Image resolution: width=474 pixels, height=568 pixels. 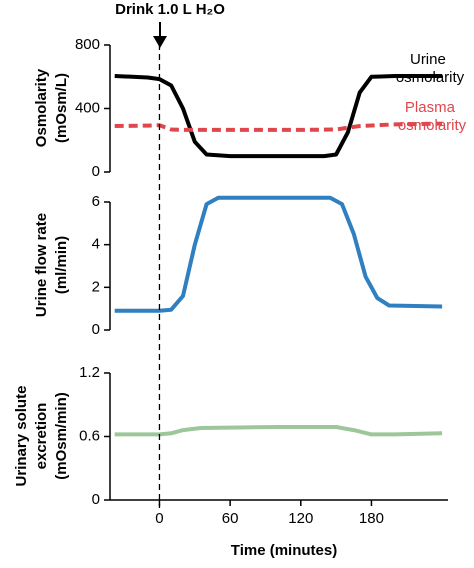 I want to click on y-axis-label: (ml/min), so click(x=61, y=265).